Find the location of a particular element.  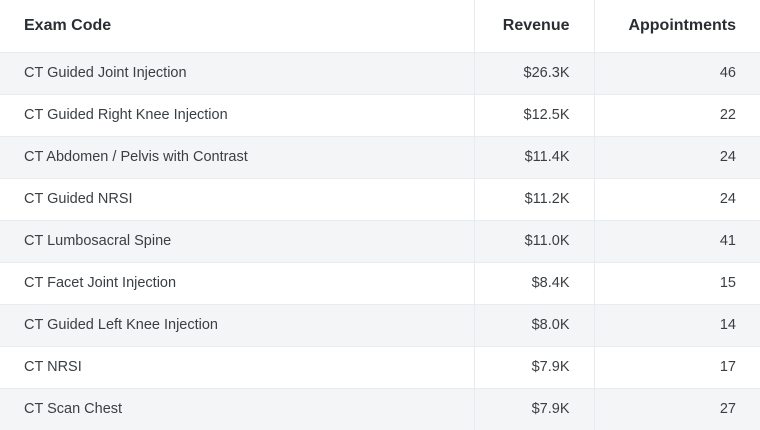

table-header-row: Exam Code Revenue Appointments is located at coordinates (380, 26).